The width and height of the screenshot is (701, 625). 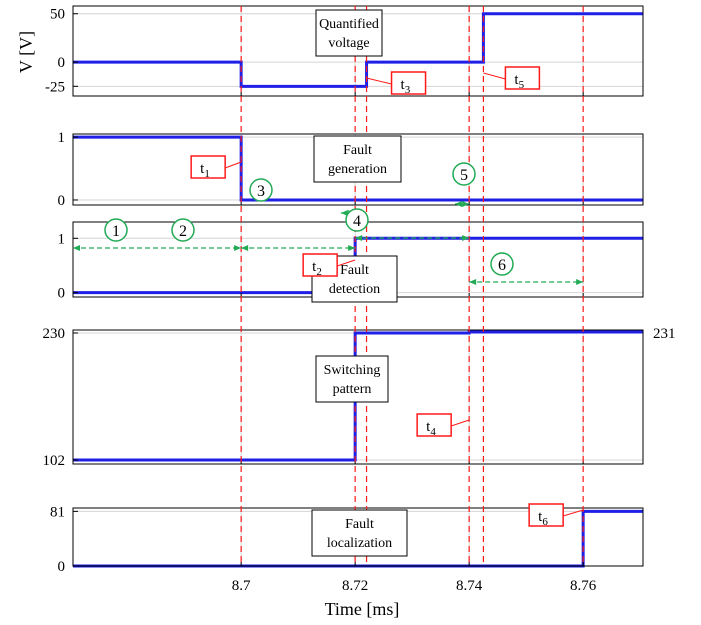 What do you see at coordinates (354, 270) in the screenshot?
I see `panel-title-fault-detection: Fault` at bounding box center [354, 270].